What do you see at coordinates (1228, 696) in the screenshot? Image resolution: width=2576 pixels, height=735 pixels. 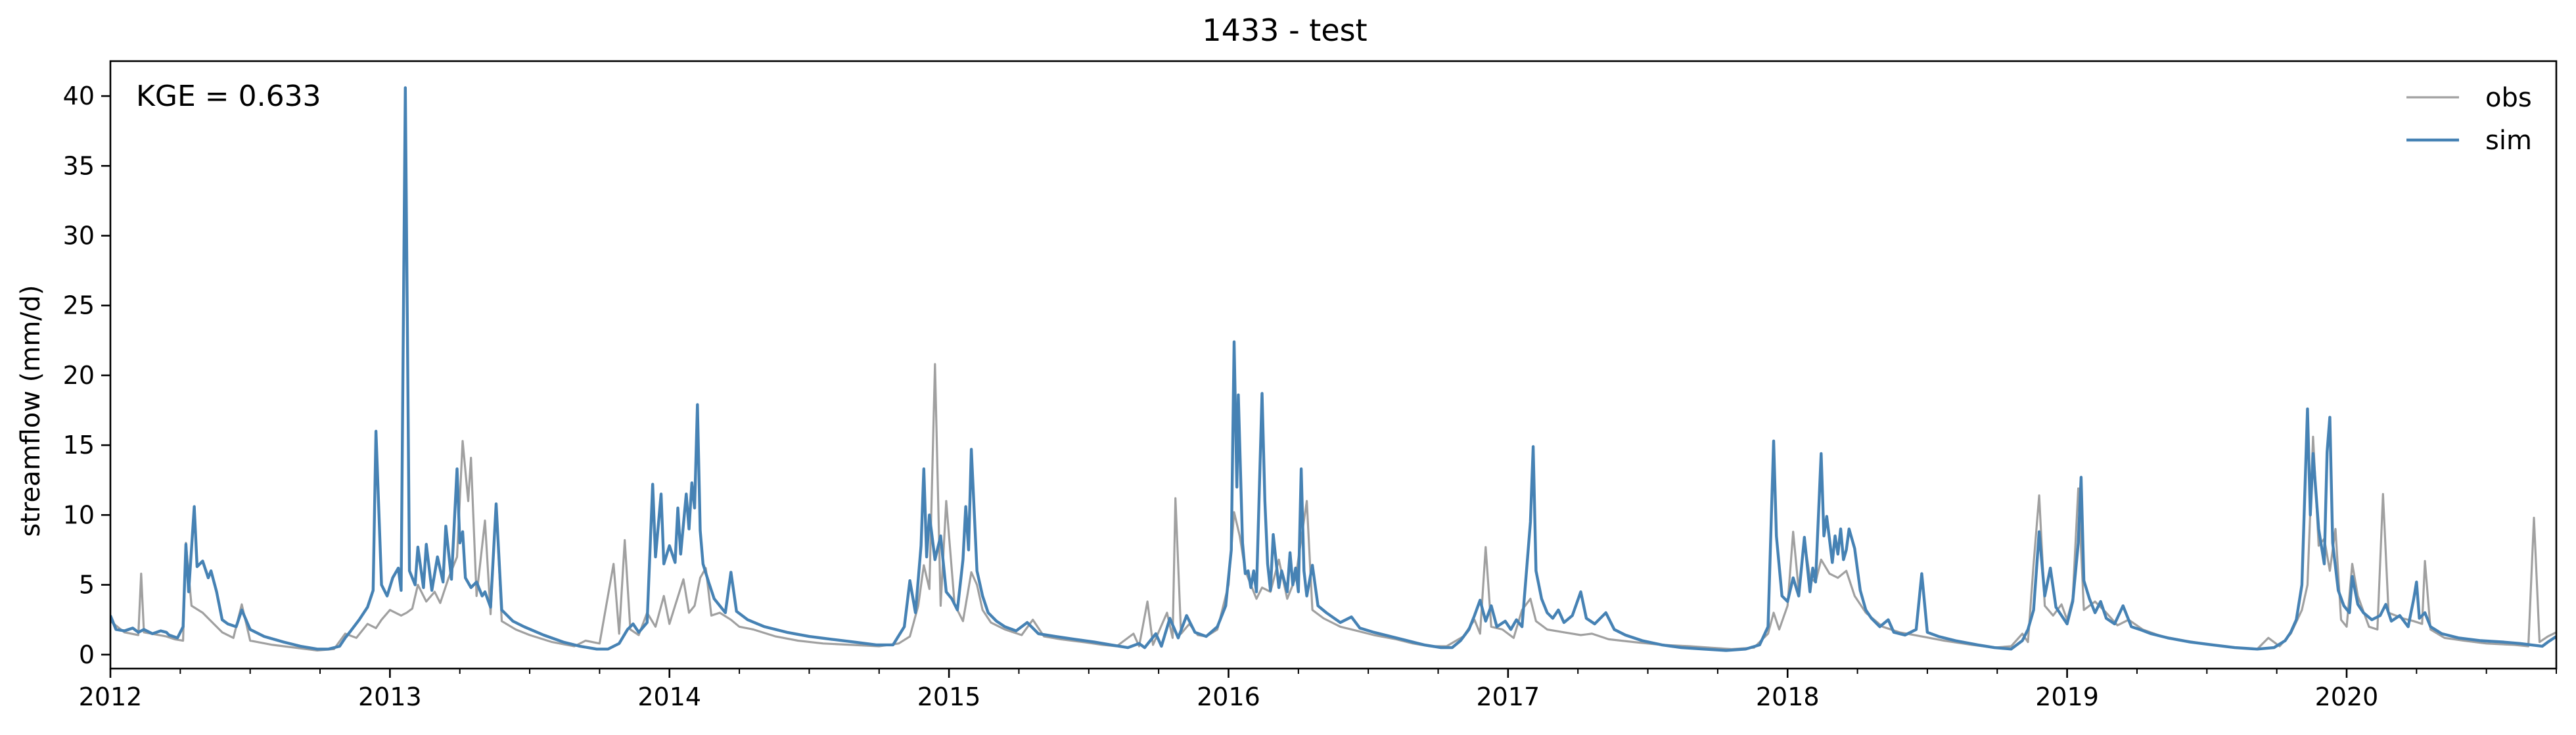 I see `x-tick-label: 2016` at bounding box center [1228, 696].